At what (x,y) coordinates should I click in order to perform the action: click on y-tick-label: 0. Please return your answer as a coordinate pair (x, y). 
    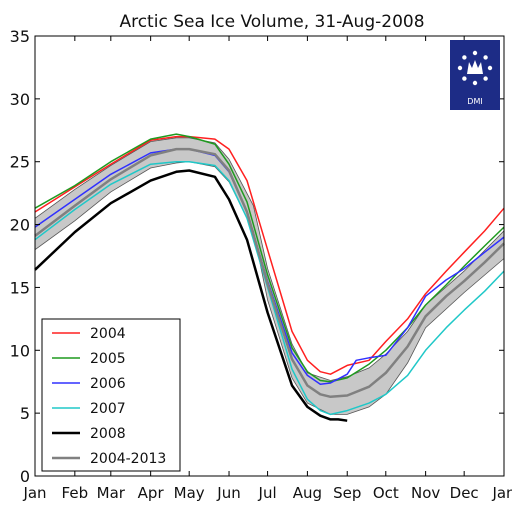
    Looking at the image, I should click on (25, 476).